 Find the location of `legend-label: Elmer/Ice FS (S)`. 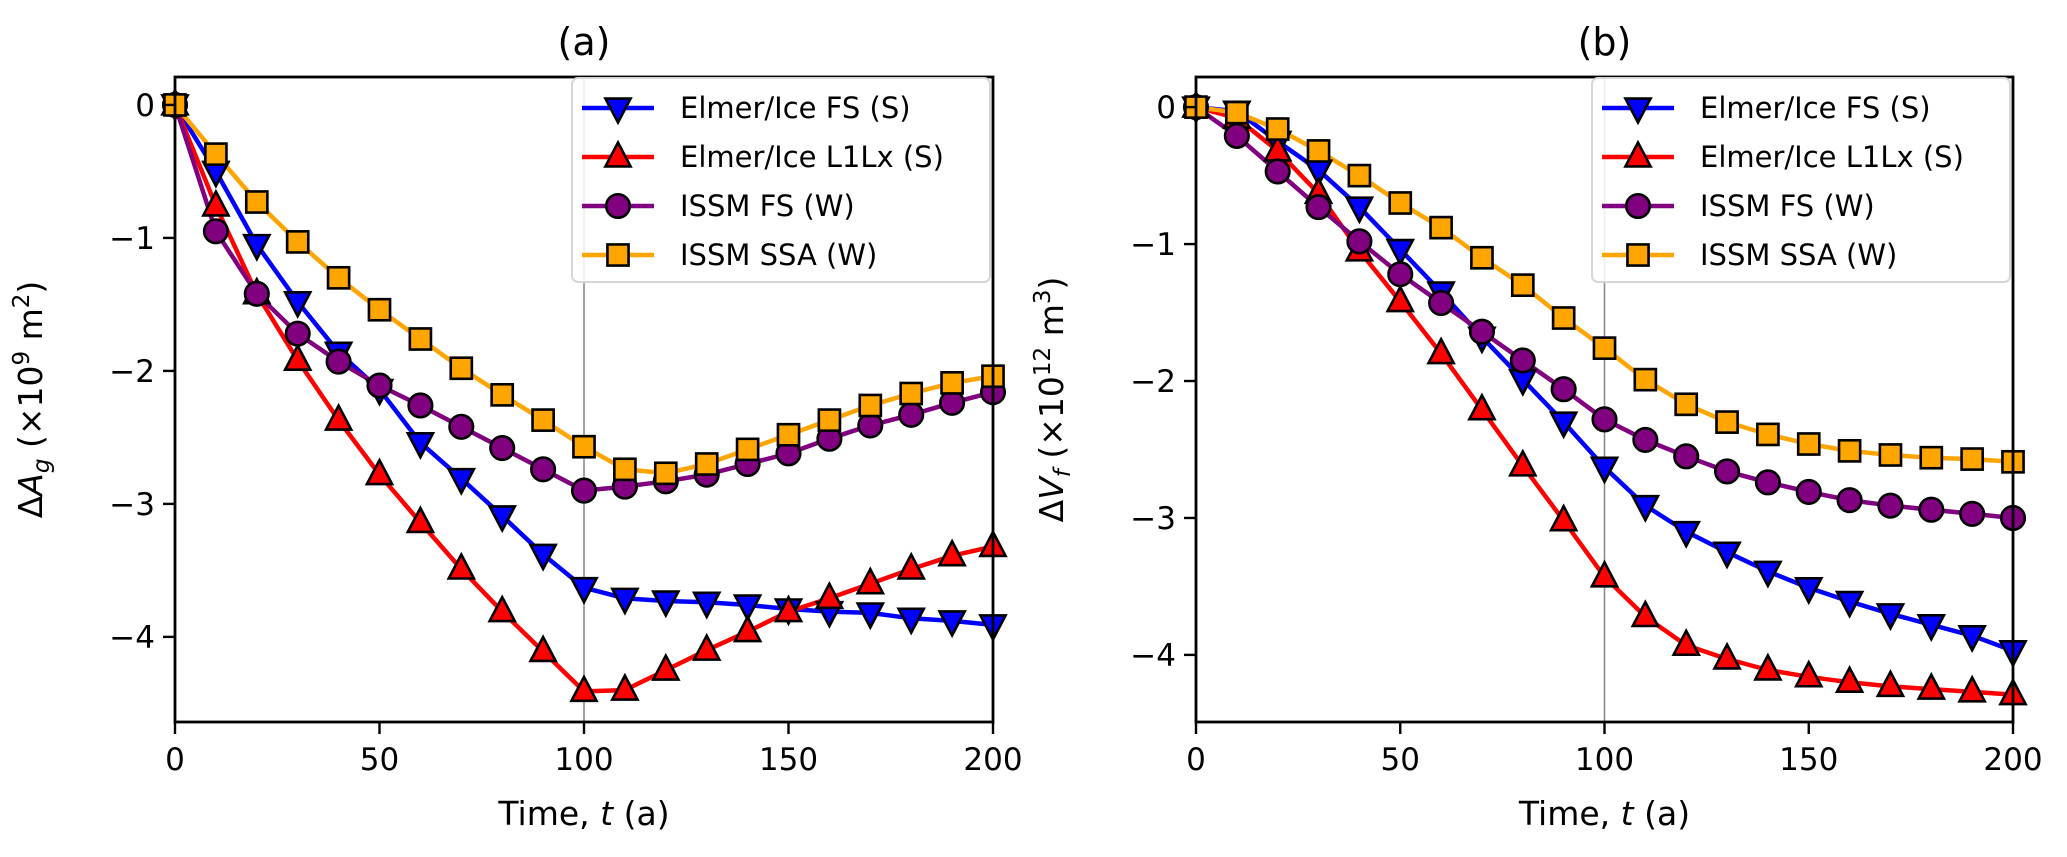

legend-label: Elmer/Ice FS (S) is located at coordinates (795, 108).